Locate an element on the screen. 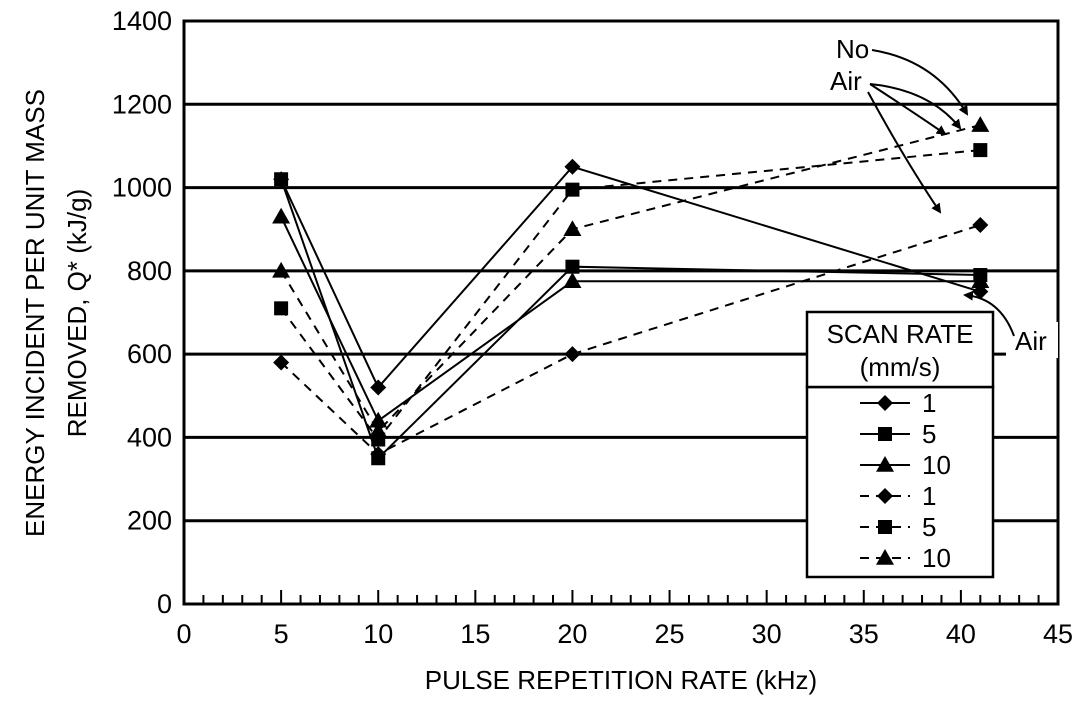 The height and width of the screenshot is (710, 1082). x-tick-label: 15 is located at coordinates (475, 634).